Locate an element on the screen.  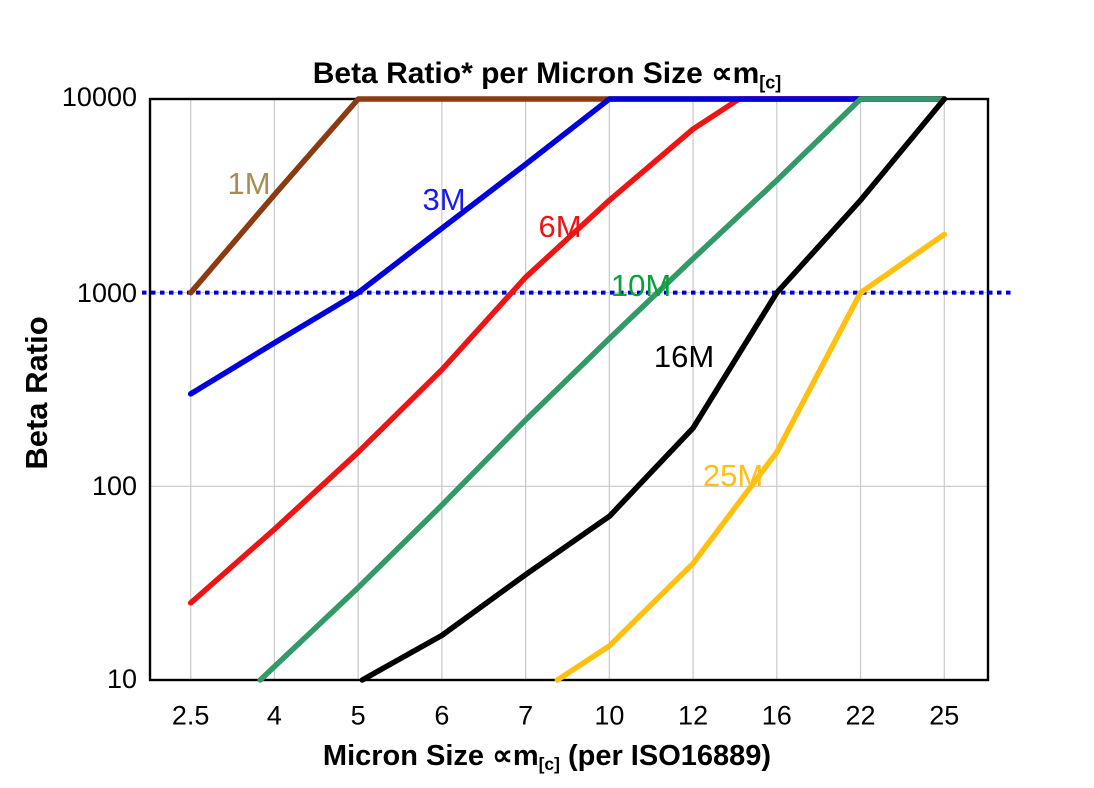
x-tick-label-7: 7 is located at coordinates (526, 715).